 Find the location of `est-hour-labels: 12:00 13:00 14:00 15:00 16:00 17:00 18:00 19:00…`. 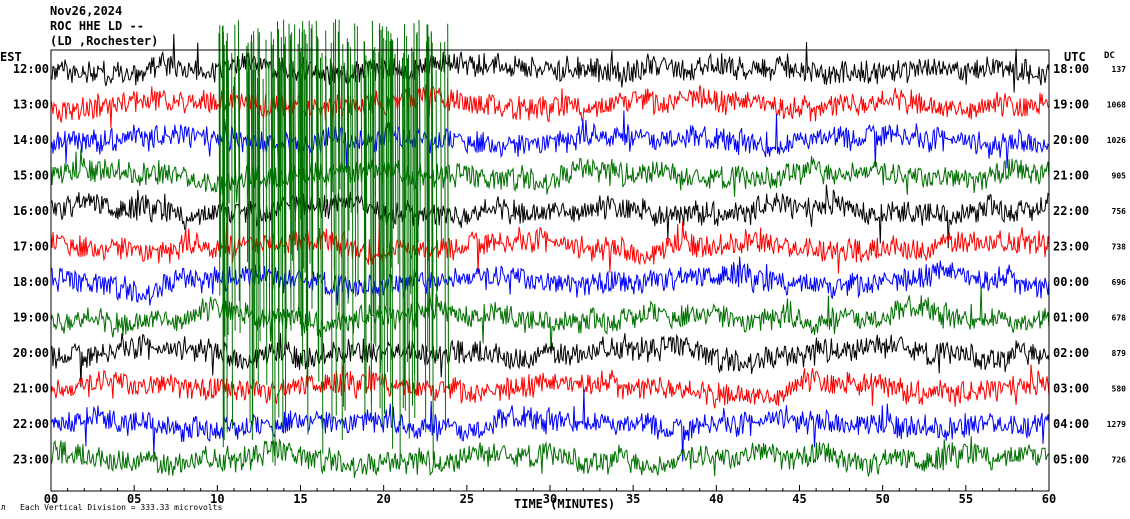

est-hour-labels: 12:00 13:00 14:00 15:00 16:00 17:00 18:00 19:00… is located at coordinates (31, 264).